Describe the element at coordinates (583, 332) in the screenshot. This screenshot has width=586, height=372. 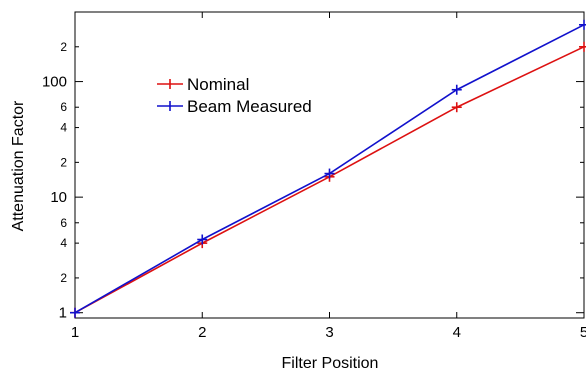
I see `x-tick-label: 5` at that location.